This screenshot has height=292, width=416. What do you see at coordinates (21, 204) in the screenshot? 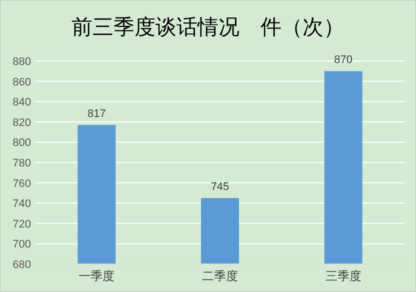
I see `y-tick-label: 740` at bounding box center [21, 204].